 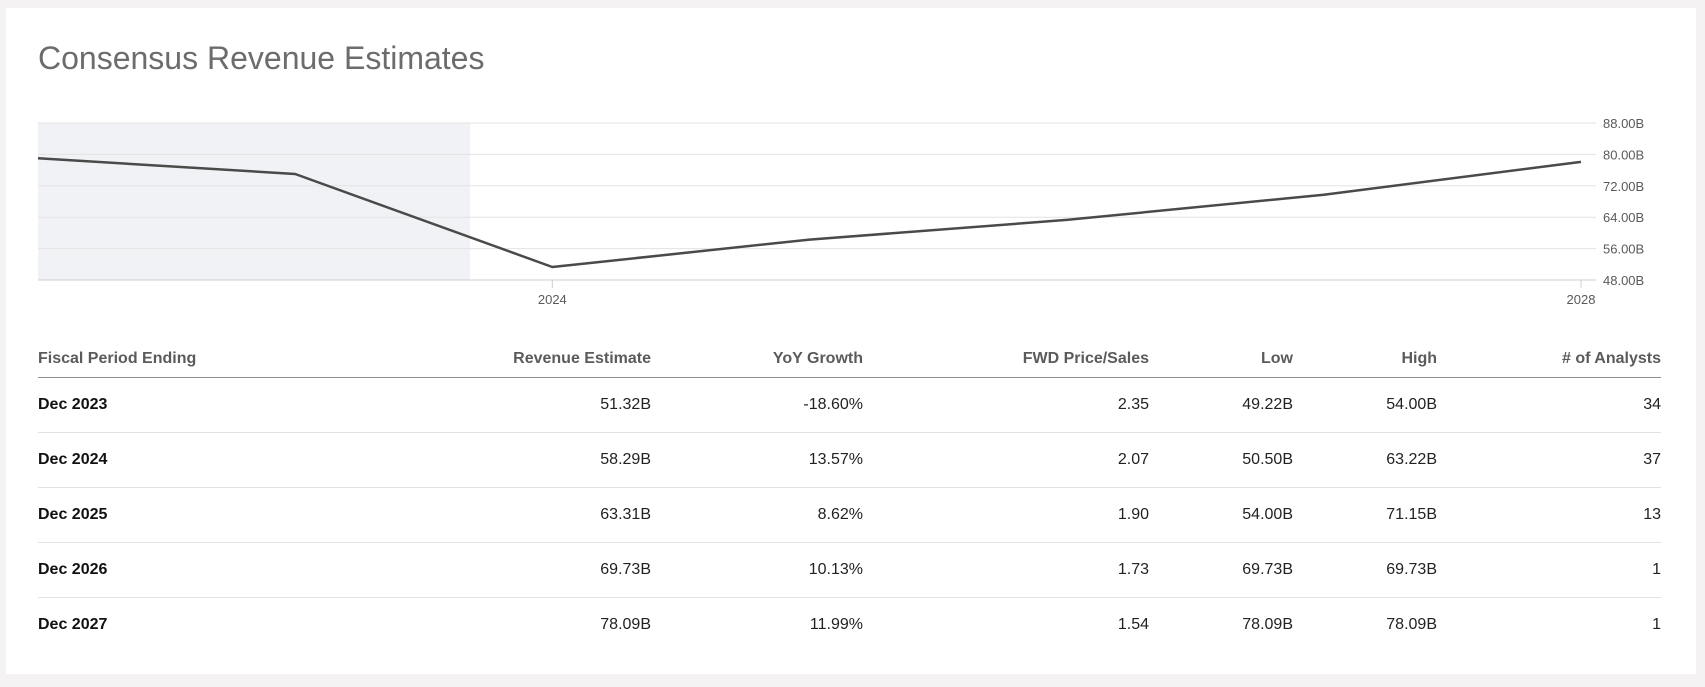 What do you see at coordinates (1365, 515) in the screenshot?
I see `high-cell: 71.15B` at bounding box center [1365, 515].